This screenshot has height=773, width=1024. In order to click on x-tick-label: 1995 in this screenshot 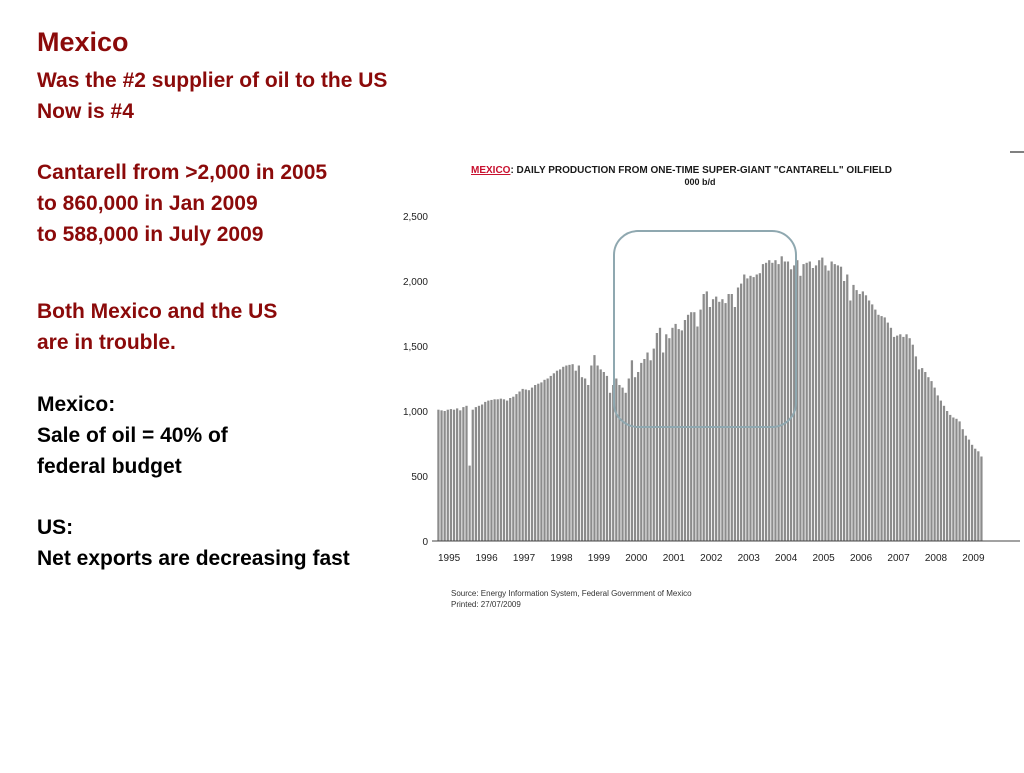, I will do `click(449, 558)`.